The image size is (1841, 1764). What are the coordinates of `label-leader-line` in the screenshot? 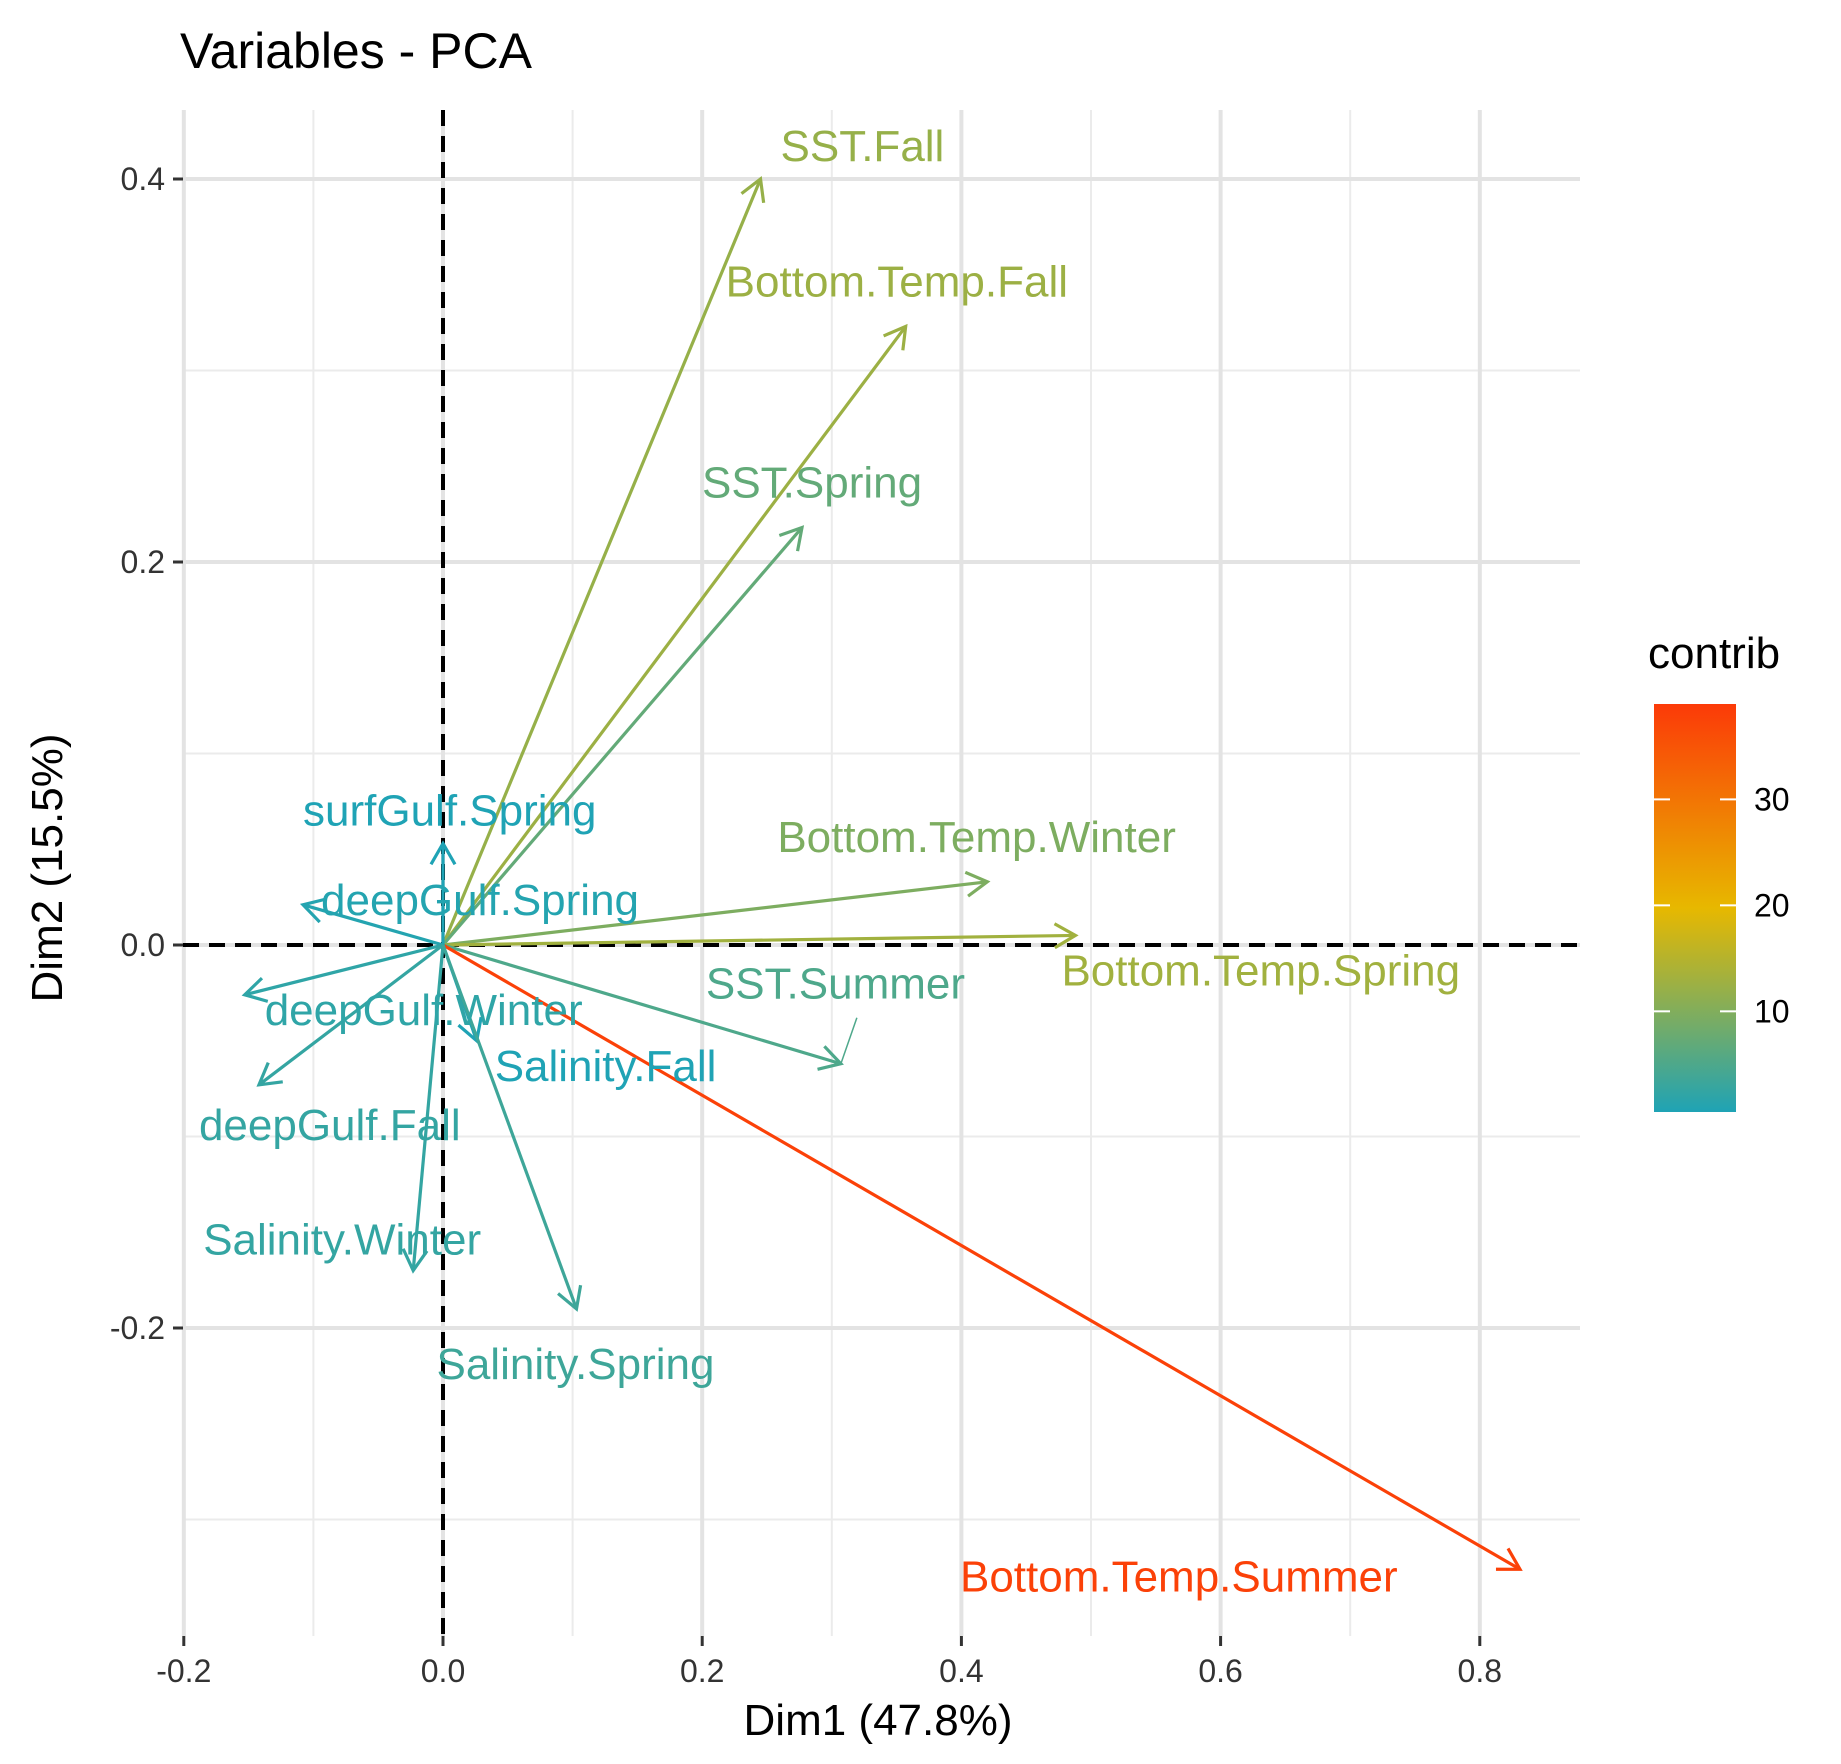 It's located at (849, 1040).